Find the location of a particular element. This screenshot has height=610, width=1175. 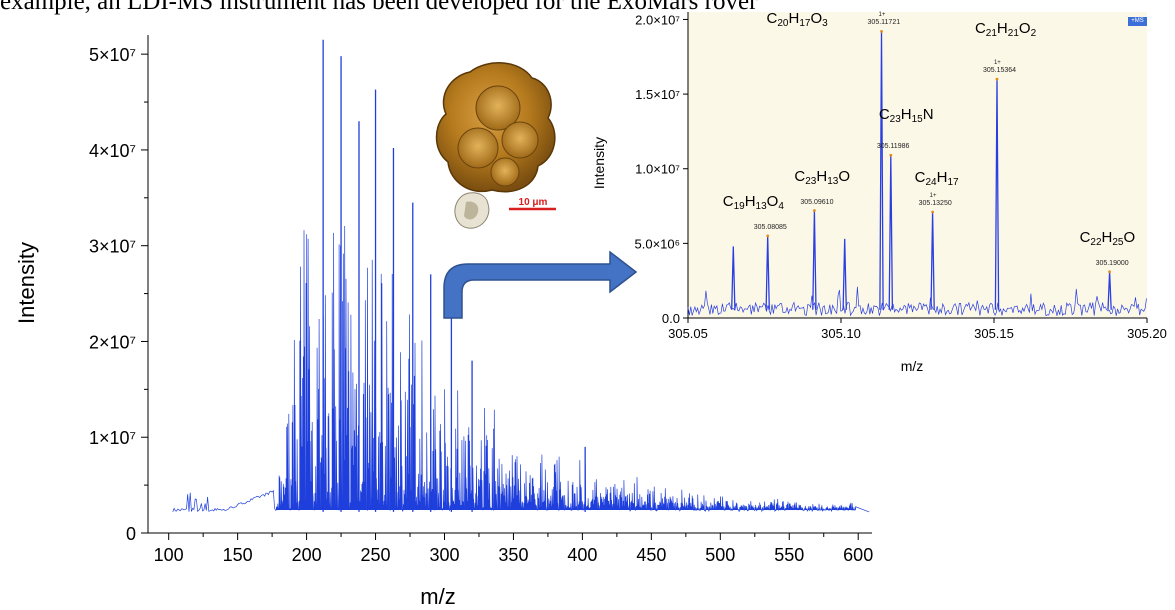

inset-peak-value: 305.11986 is located at coordinates (893, 147).